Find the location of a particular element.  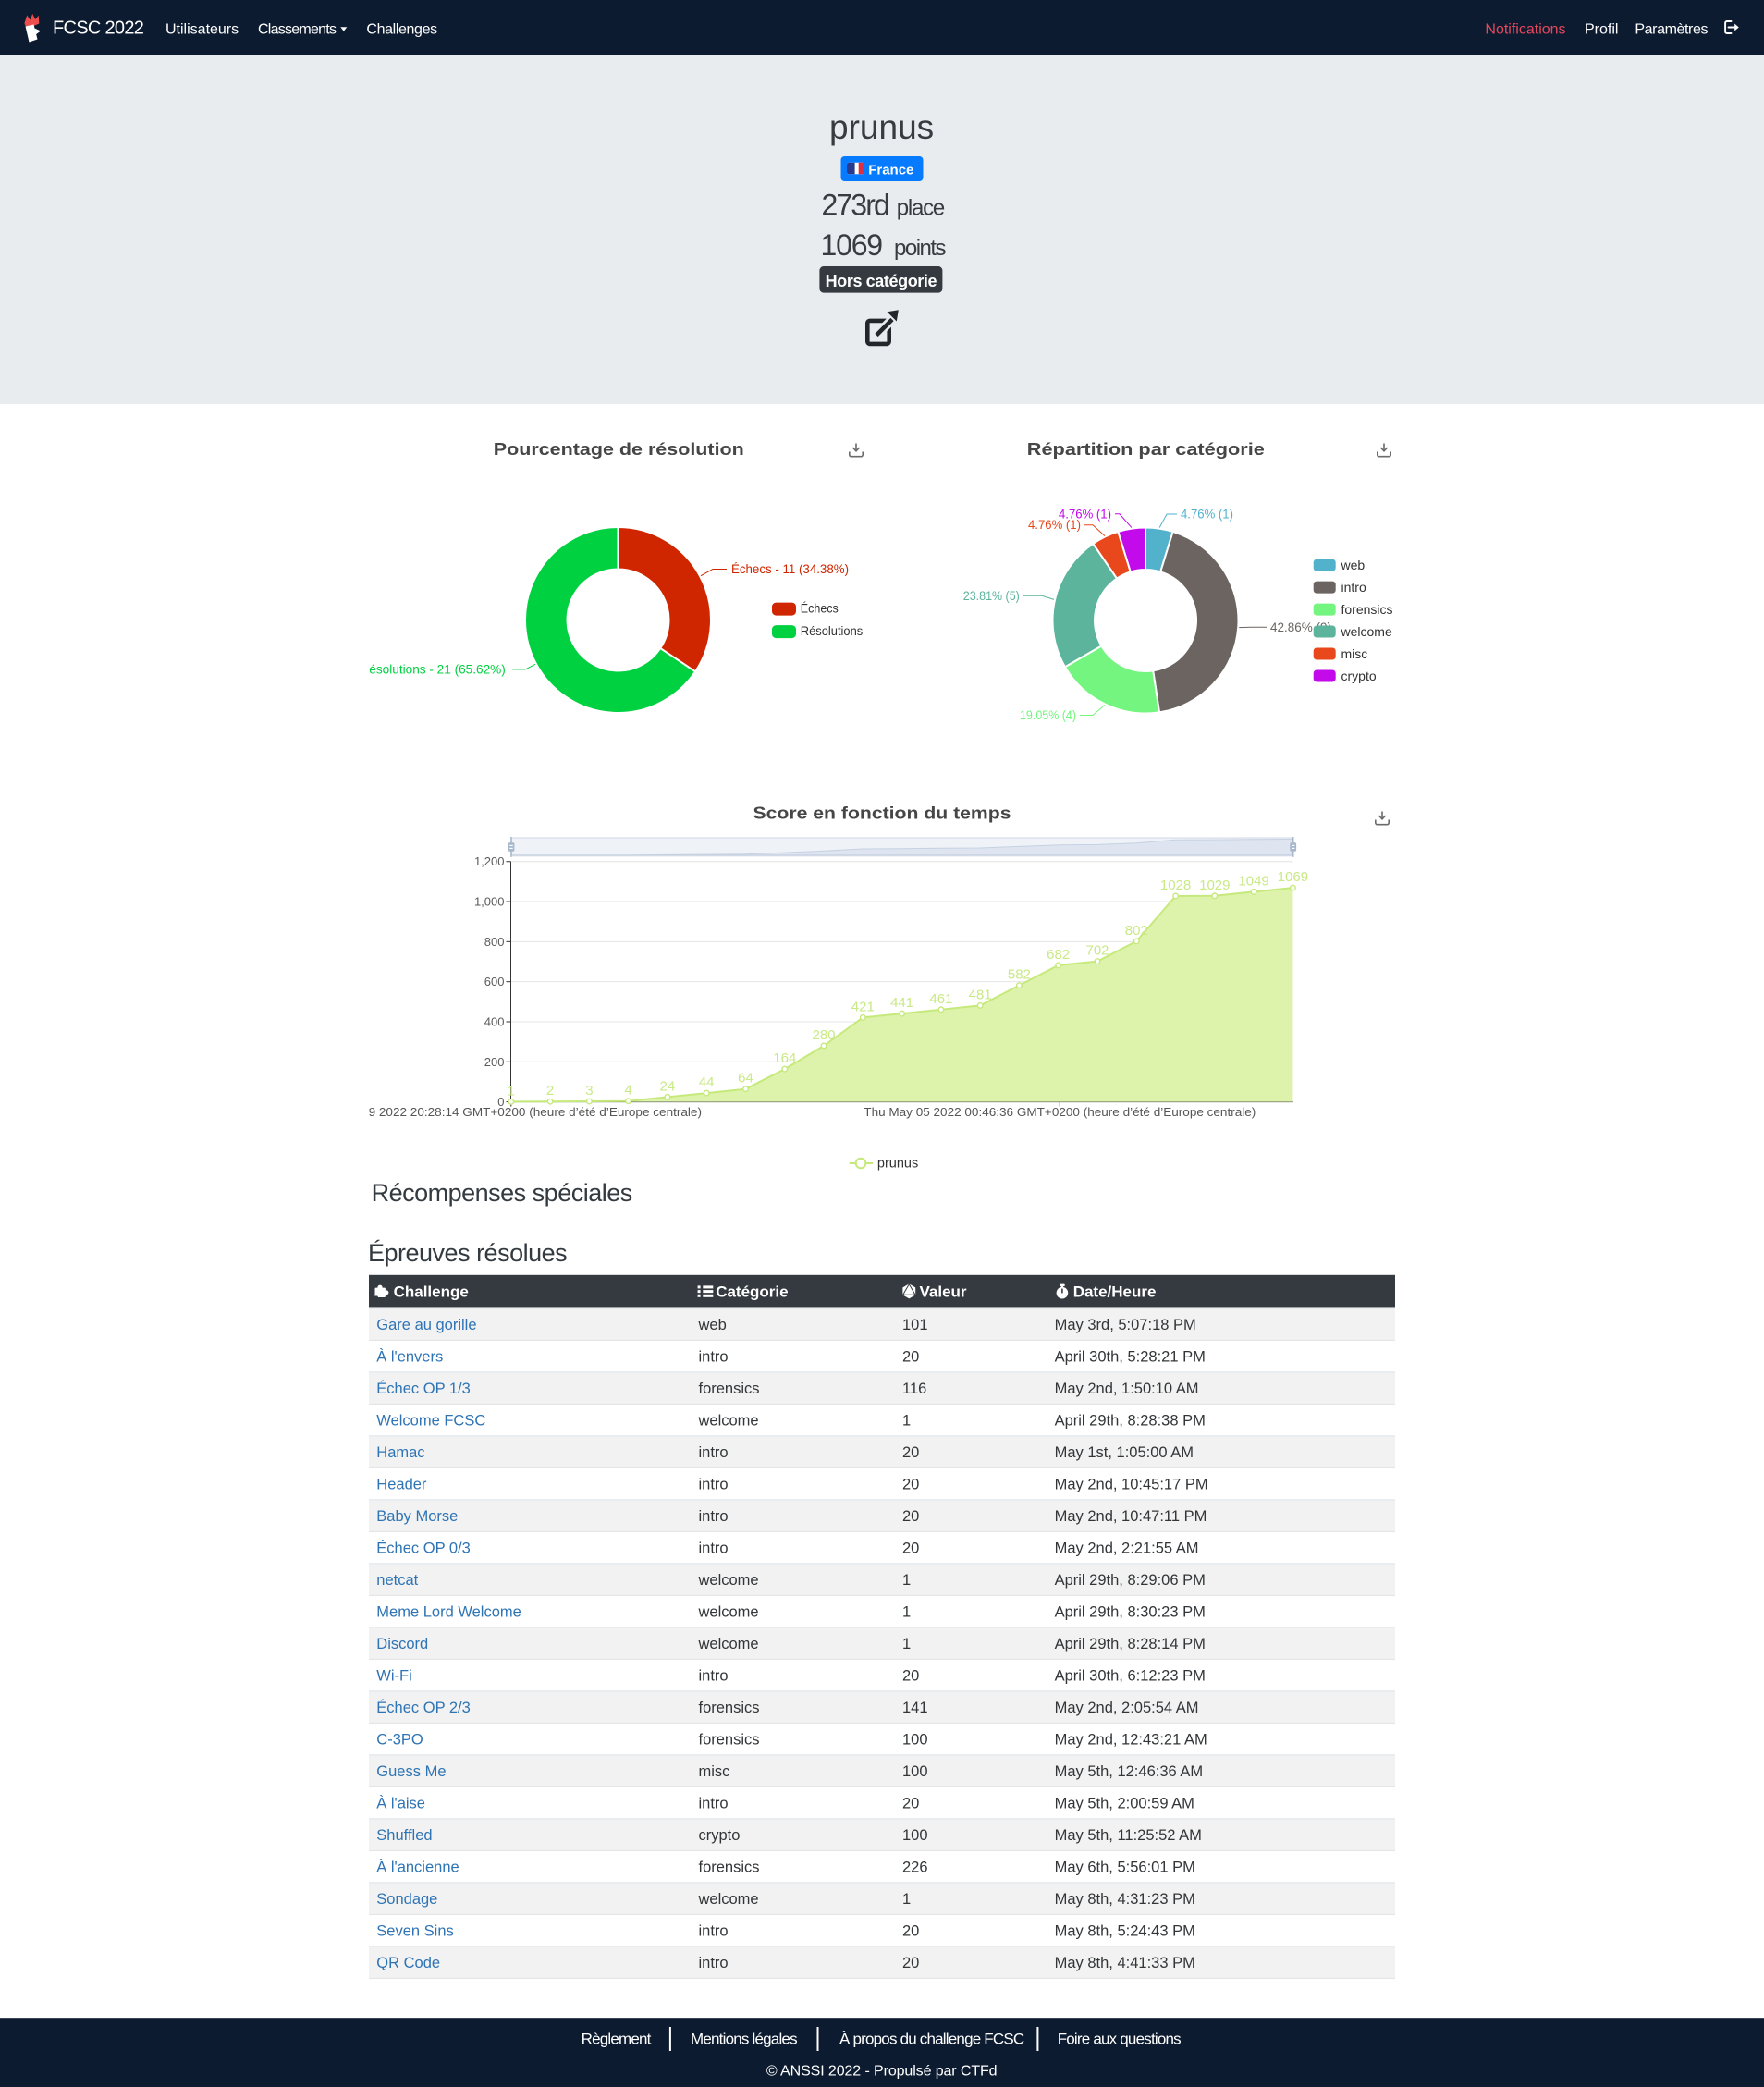

svg-text: Échec OP 0/3 is located at coordinates (424, 1548).